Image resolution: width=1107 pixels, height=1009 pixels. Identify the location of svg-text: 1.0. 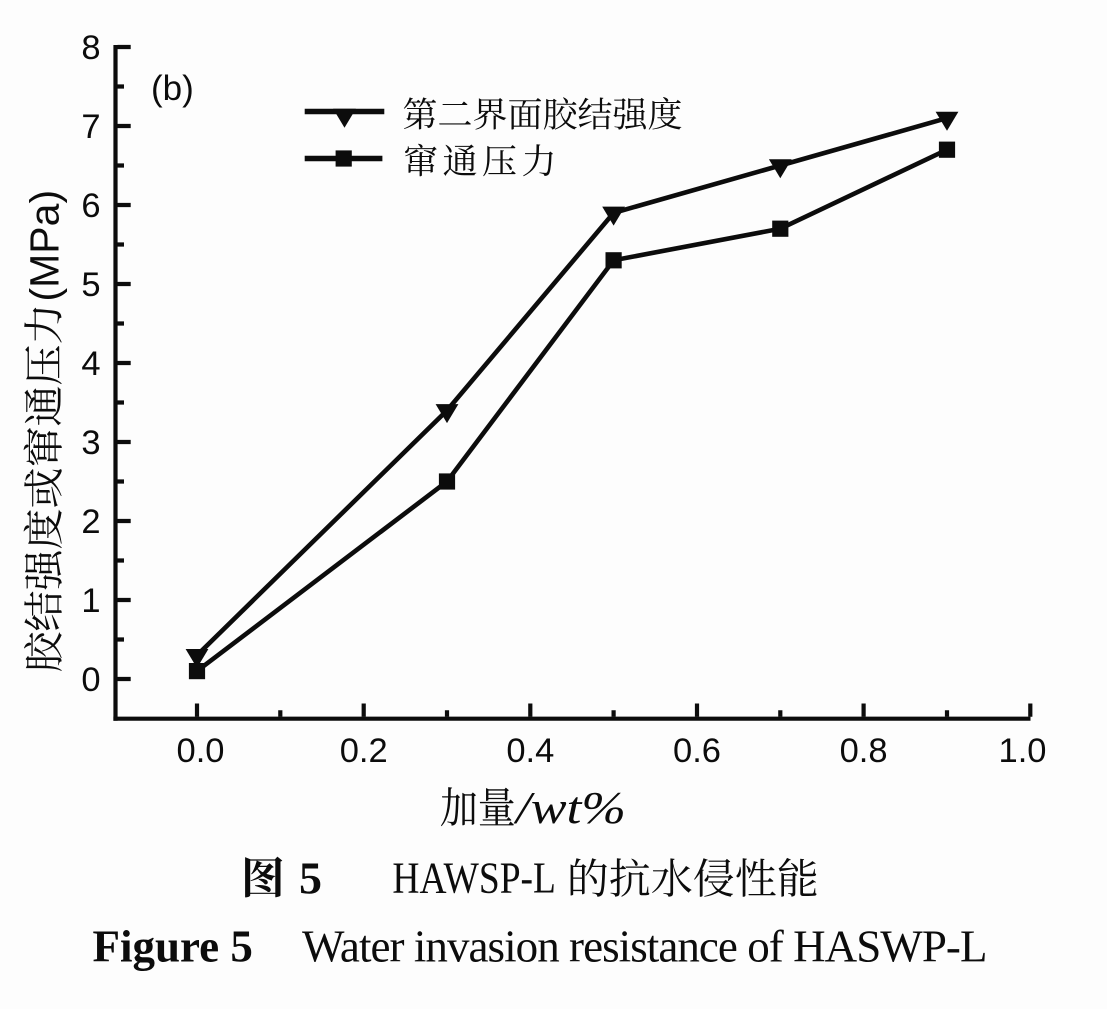
(1023, 751).